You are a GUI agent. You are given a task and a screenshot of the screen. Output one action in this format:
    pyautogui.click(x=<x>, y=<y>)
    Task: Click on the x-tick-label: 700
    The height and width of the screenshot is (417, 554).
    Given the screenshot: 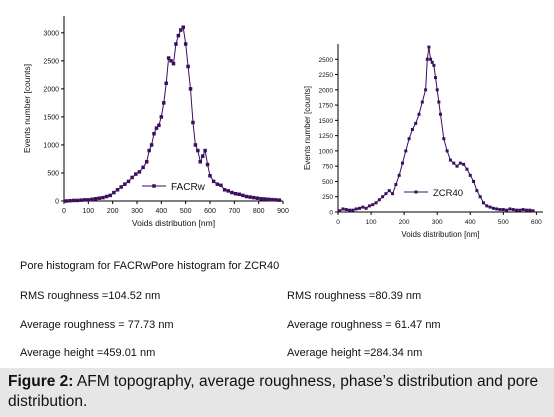 What is the action you would take?
    pyautogui.click(x=234, y=211)
    